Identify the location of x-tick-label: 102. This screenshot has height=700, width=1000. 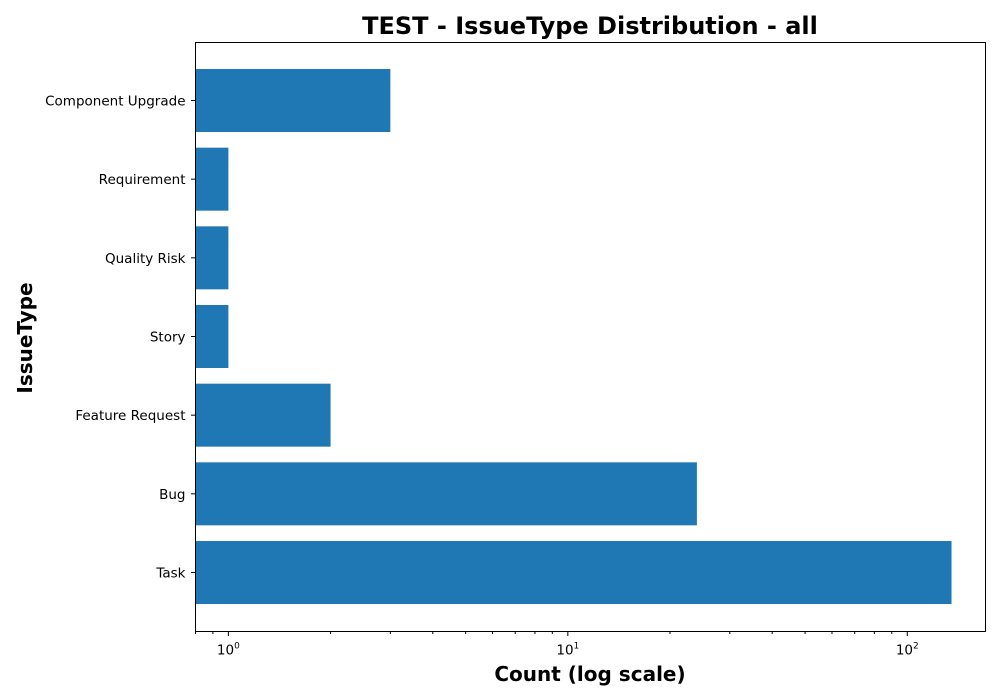
(907, 650).